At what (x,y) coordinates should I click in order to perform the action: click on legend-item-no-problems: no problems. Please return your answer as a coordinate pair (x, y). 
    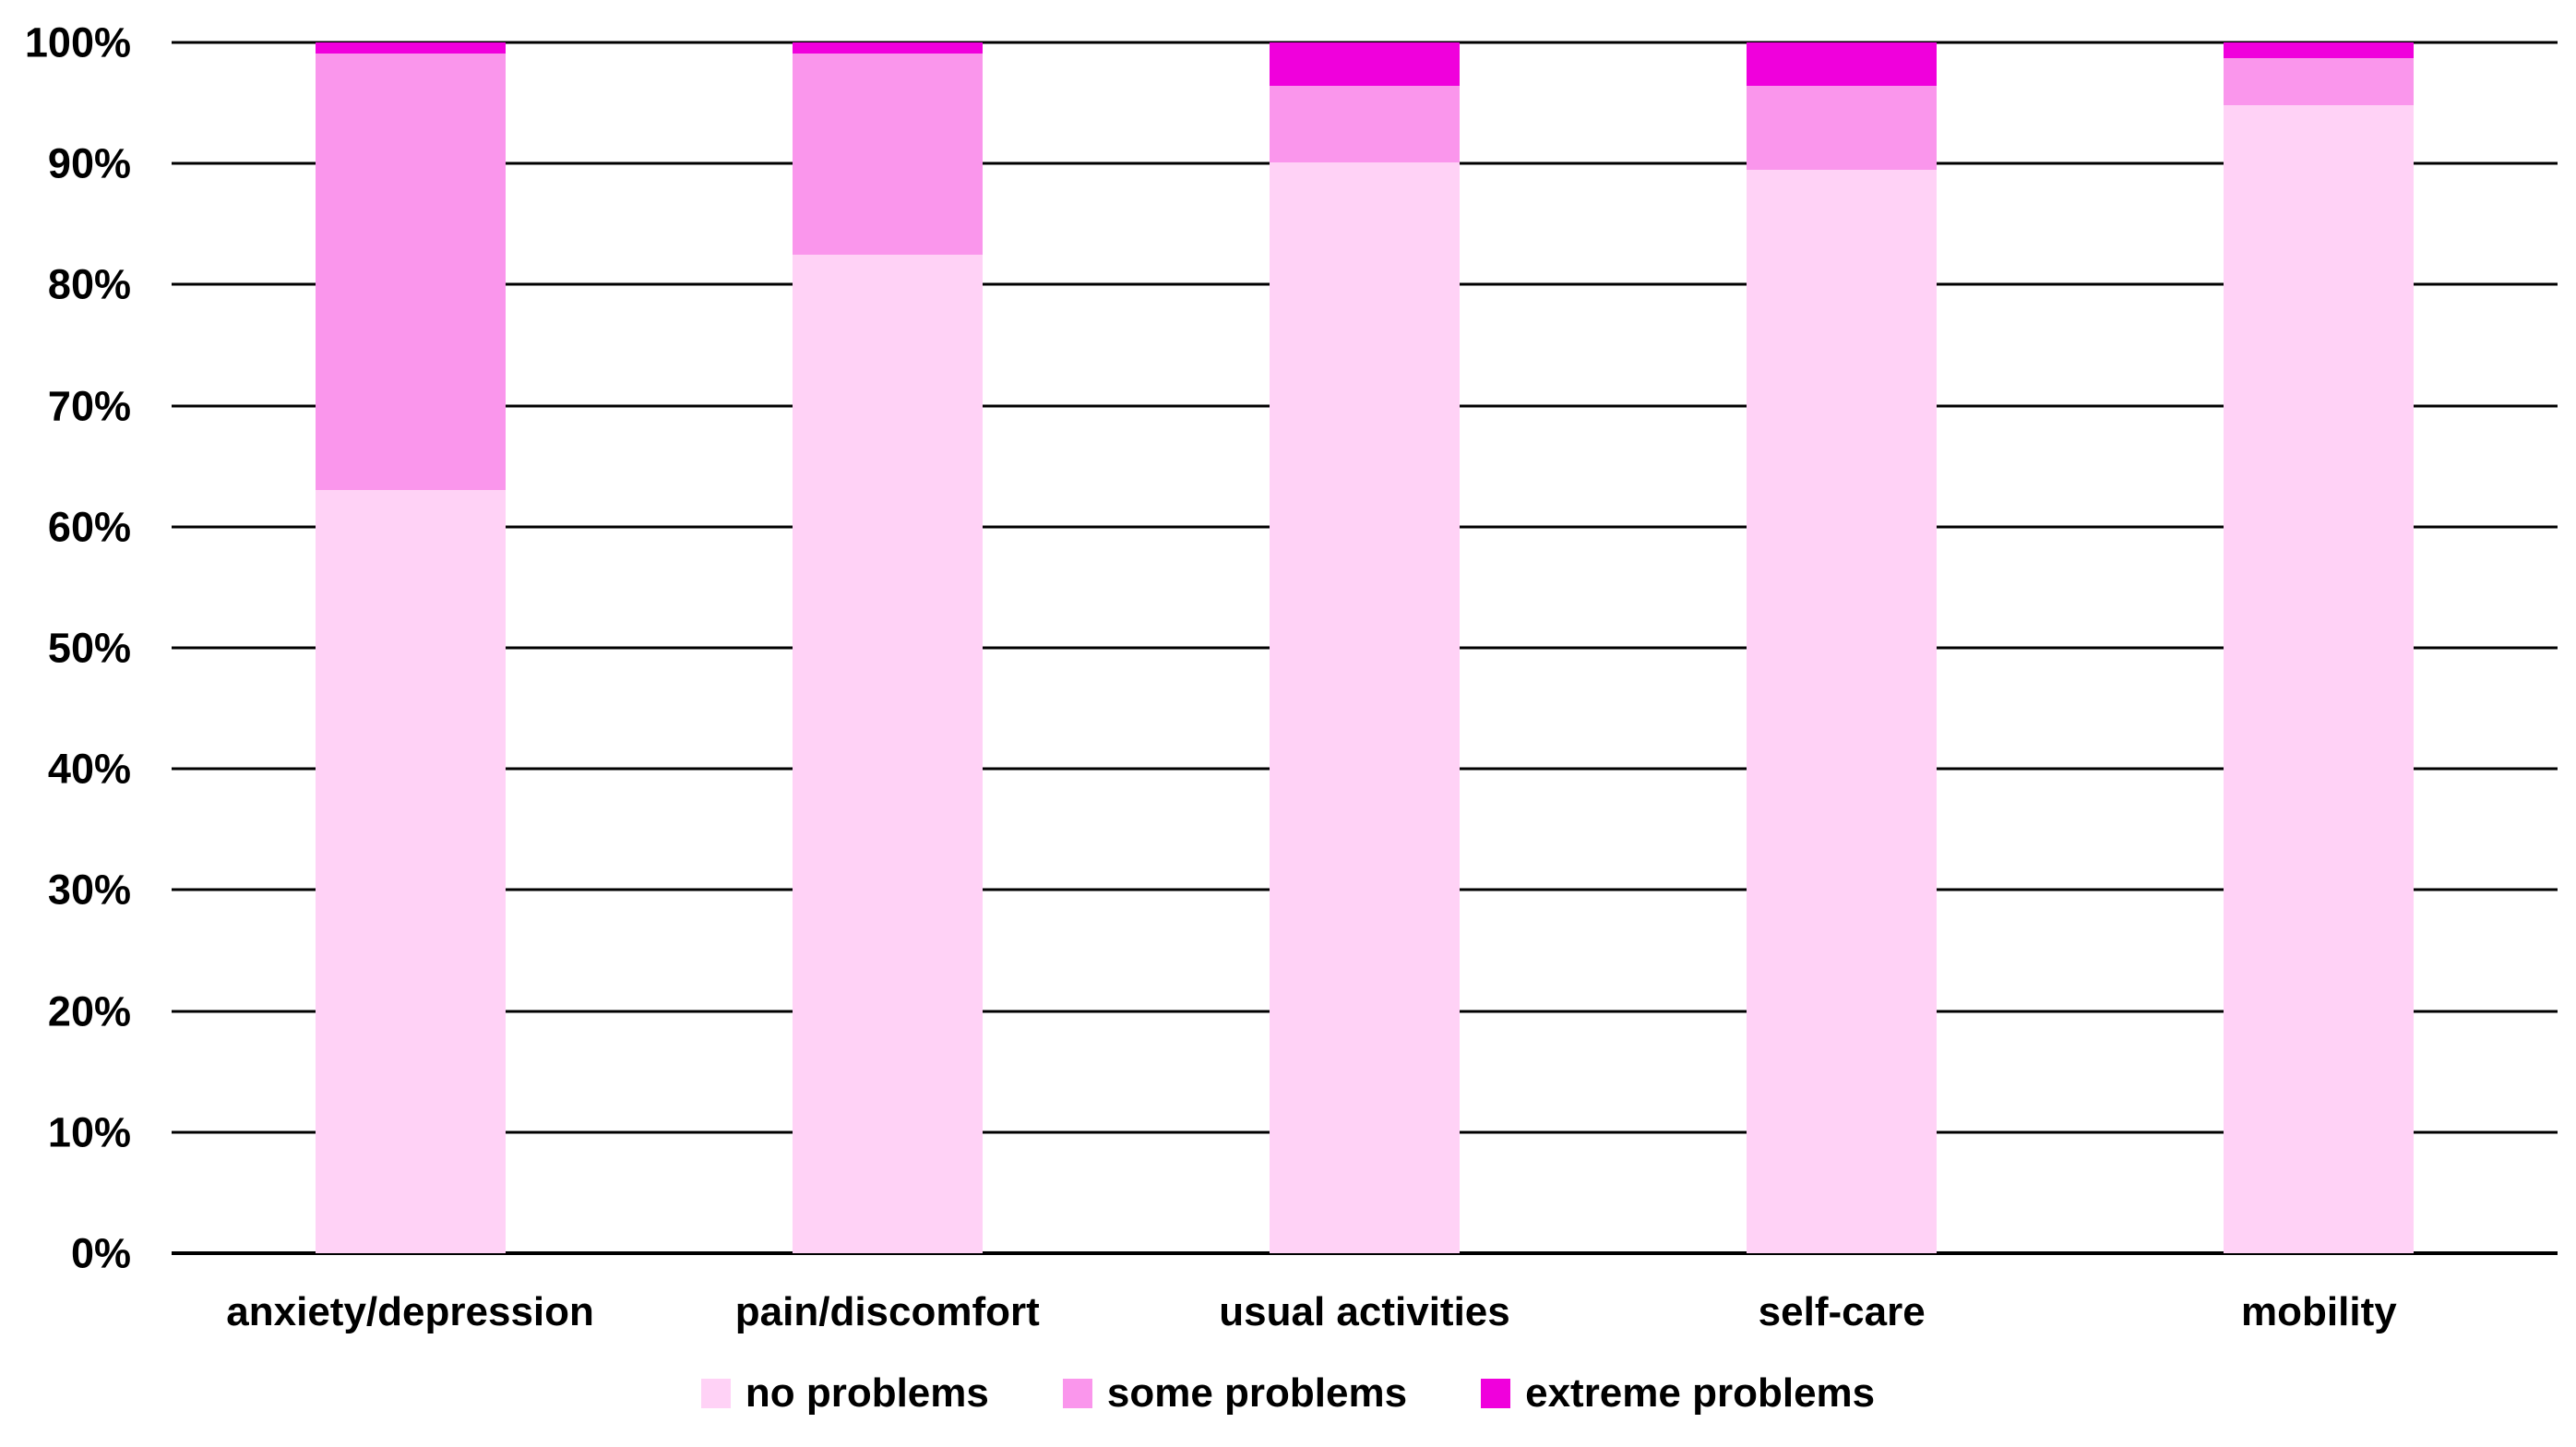
    Looking at the image, I should click on (845, 1393).